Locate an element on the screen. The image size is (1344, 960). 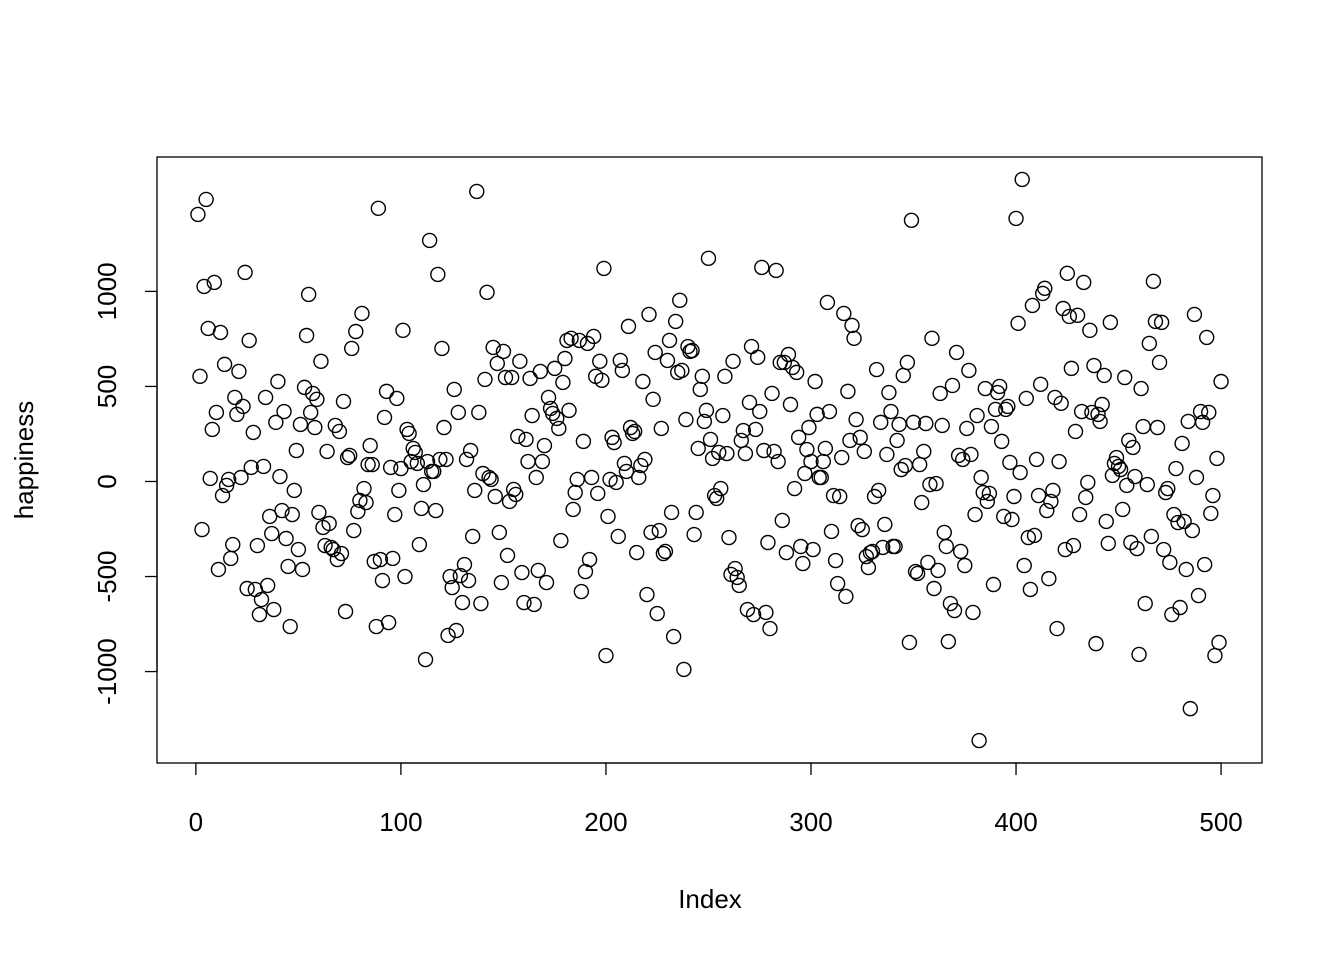
x-tick-label: 200 is located at coordinates (605, 822).